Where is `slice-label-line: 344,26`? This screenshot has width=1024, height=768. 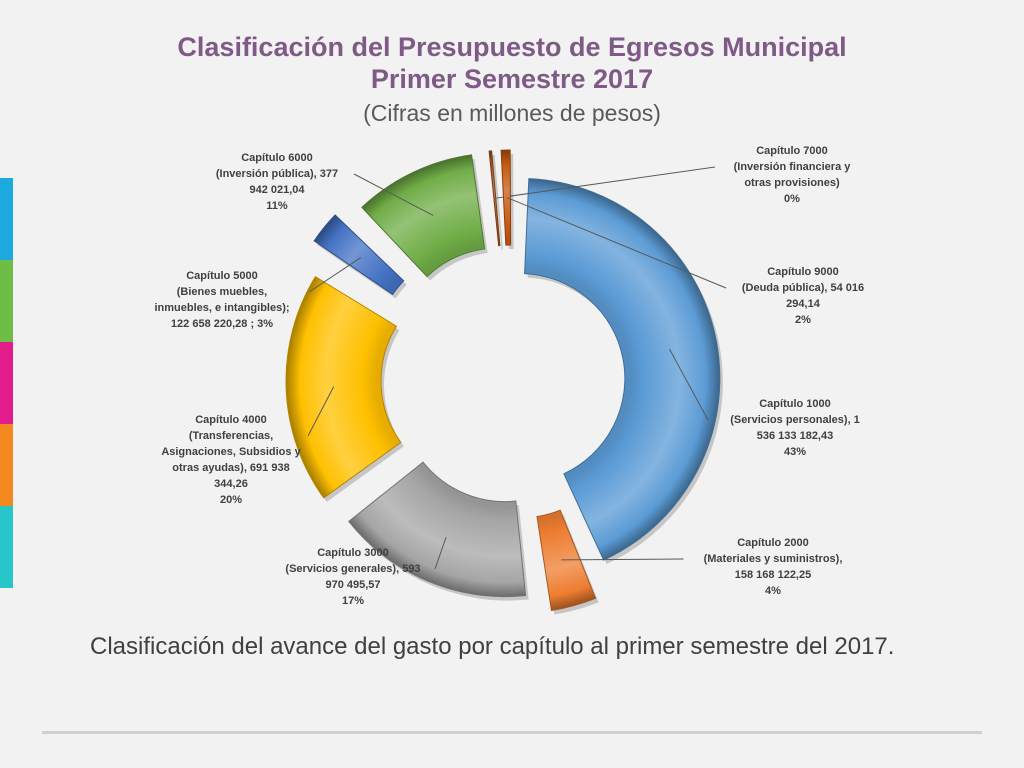
slice-label-line: 344,26 is located at coordinates (231, 484).